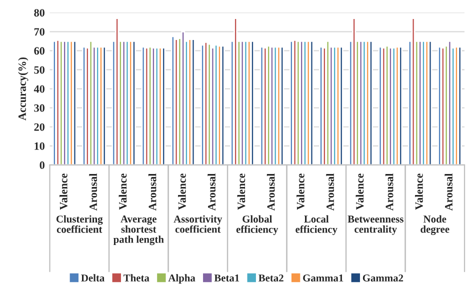  Describe the element at coordinates (39, 127) in the screenshot. I see `y-tick-label: 20` at that location.